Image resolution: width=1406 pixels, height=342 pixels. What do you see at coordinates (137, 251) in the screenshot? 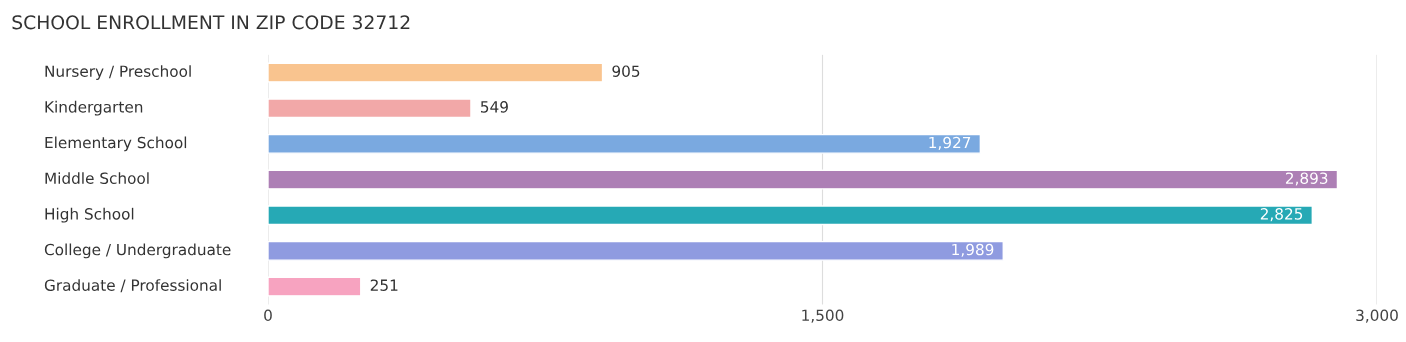
I see `y-tick-label: College / Undergraduate` at bounding box center [137, 251].